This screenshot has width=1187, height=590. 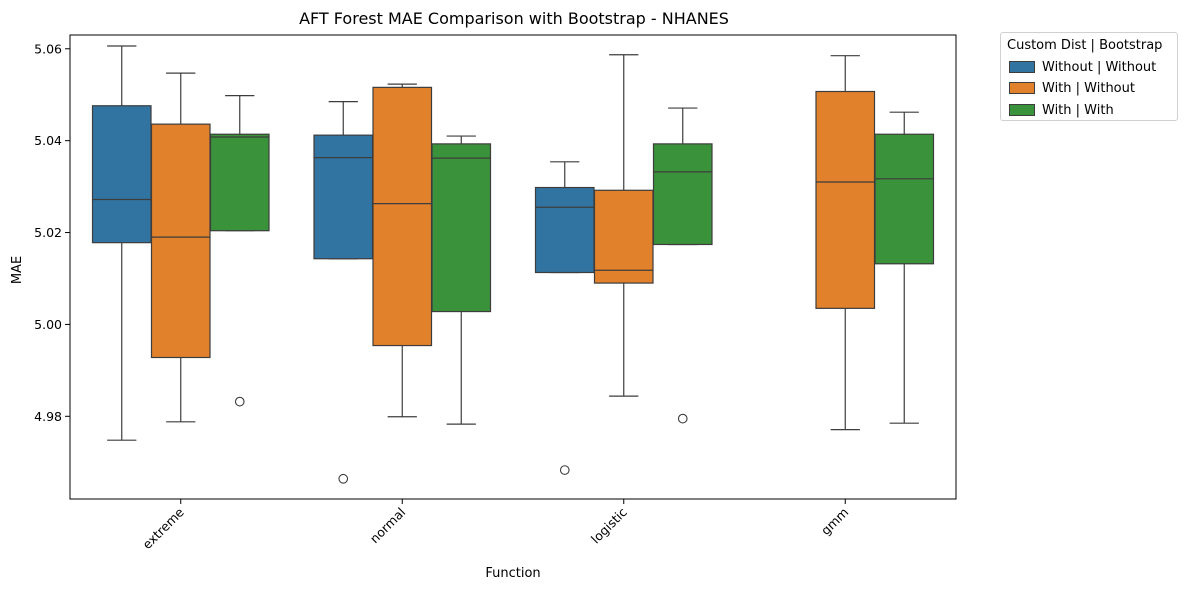 What do you see at coordinates (17, 270) in the screenshot?
I see `y-axis-label: MAE` at bounding box center [17, 270].